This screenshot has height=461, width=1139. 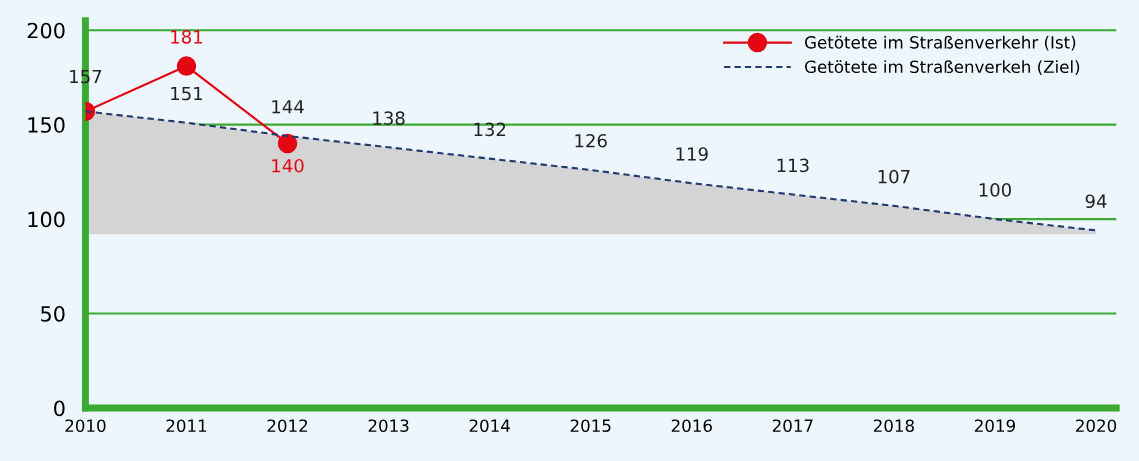 I want to click on y-tick-label: 50, so click(x=53, y=313).